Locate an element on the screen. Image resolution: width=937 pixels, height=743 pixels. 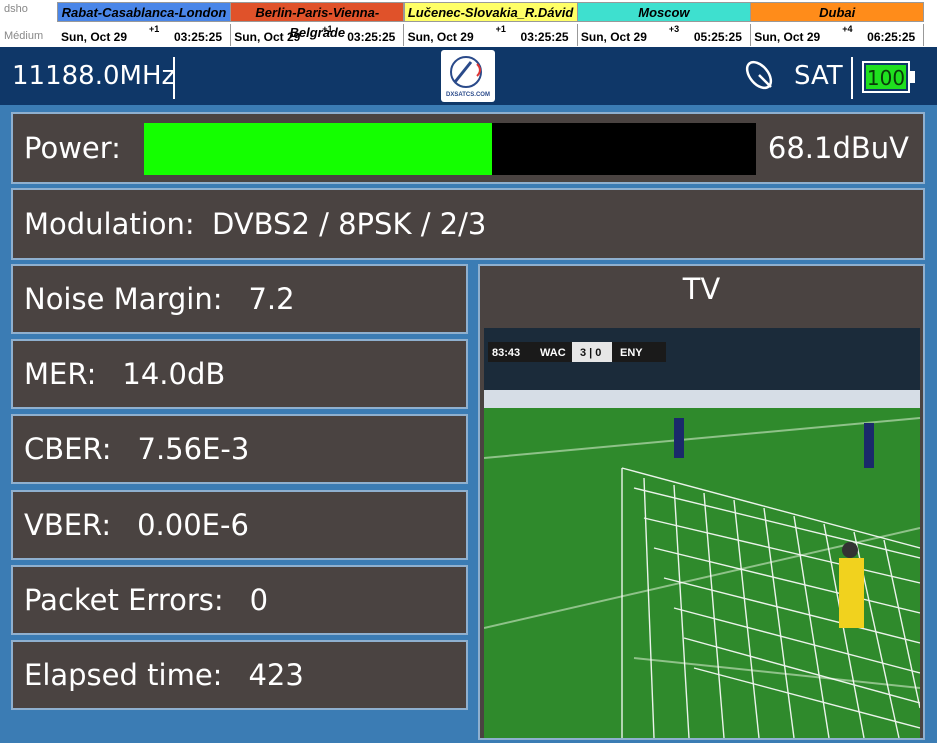
row-value: 0.00E-6 is located at coordinates (193, 524).